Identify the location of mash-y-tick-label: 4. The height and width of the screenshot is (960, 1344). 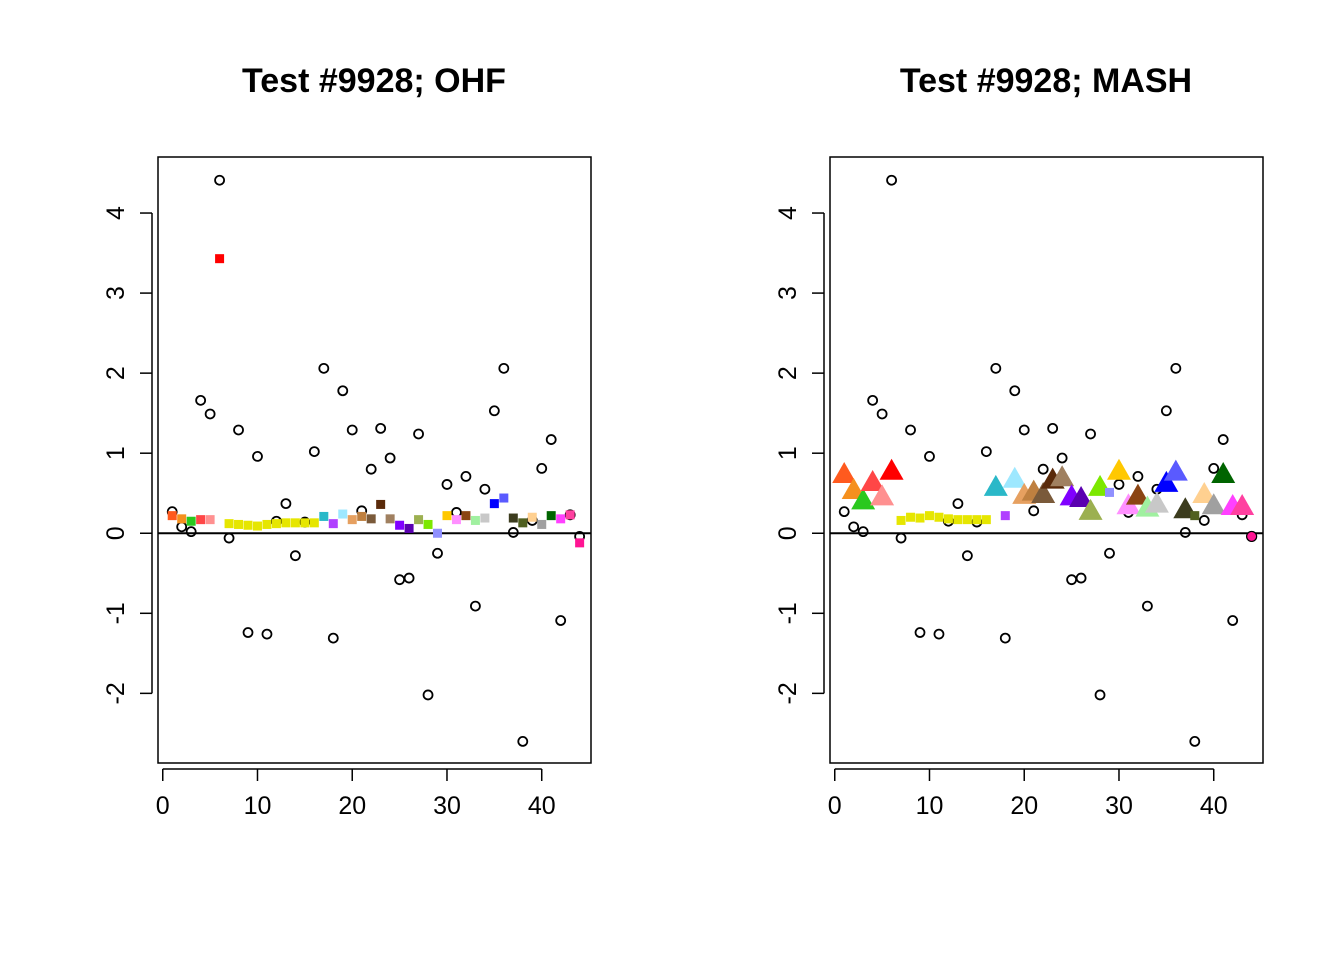
(788, 213).